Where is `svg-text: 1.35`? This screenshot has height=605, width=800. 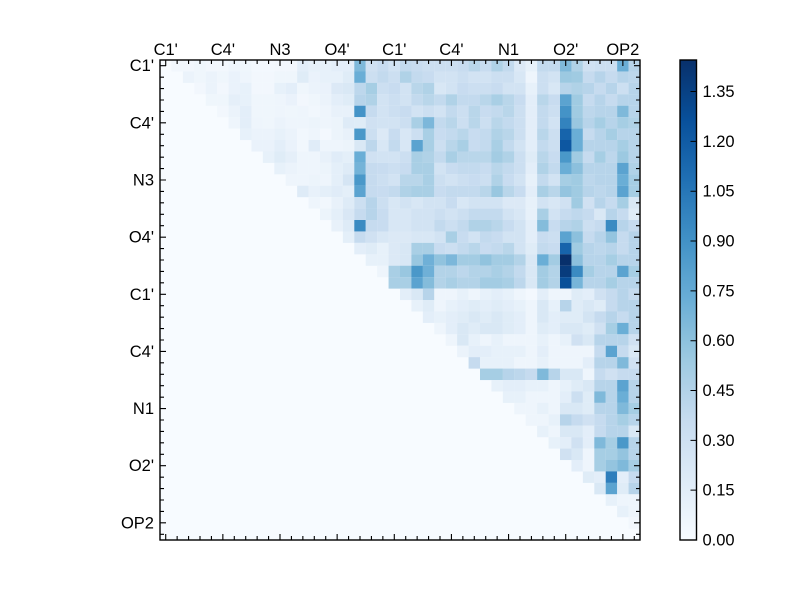
svg-text: 1.35 is located at coordinates (719, 92).